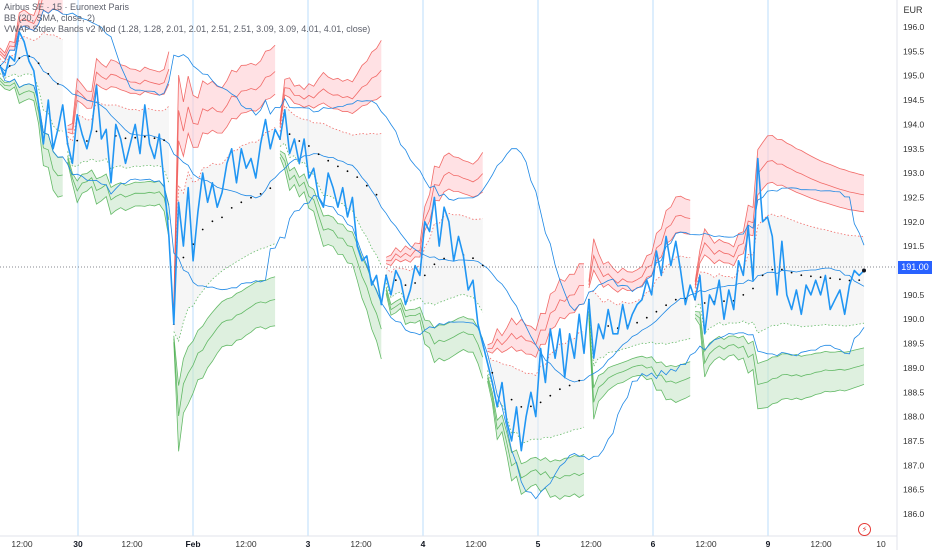 The height and width of the screenshot is (550, 932). What do you see at coordinates (768, 544) in the screenshot?
I see `time-tick-label: 9` at bounding box center [768, 544].